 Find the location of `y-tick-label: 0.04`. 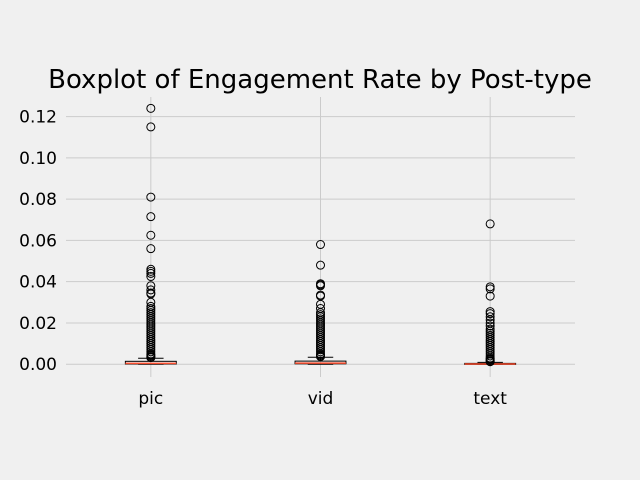

y-tick-label: 0.04 is located at coordinates (38, 283).